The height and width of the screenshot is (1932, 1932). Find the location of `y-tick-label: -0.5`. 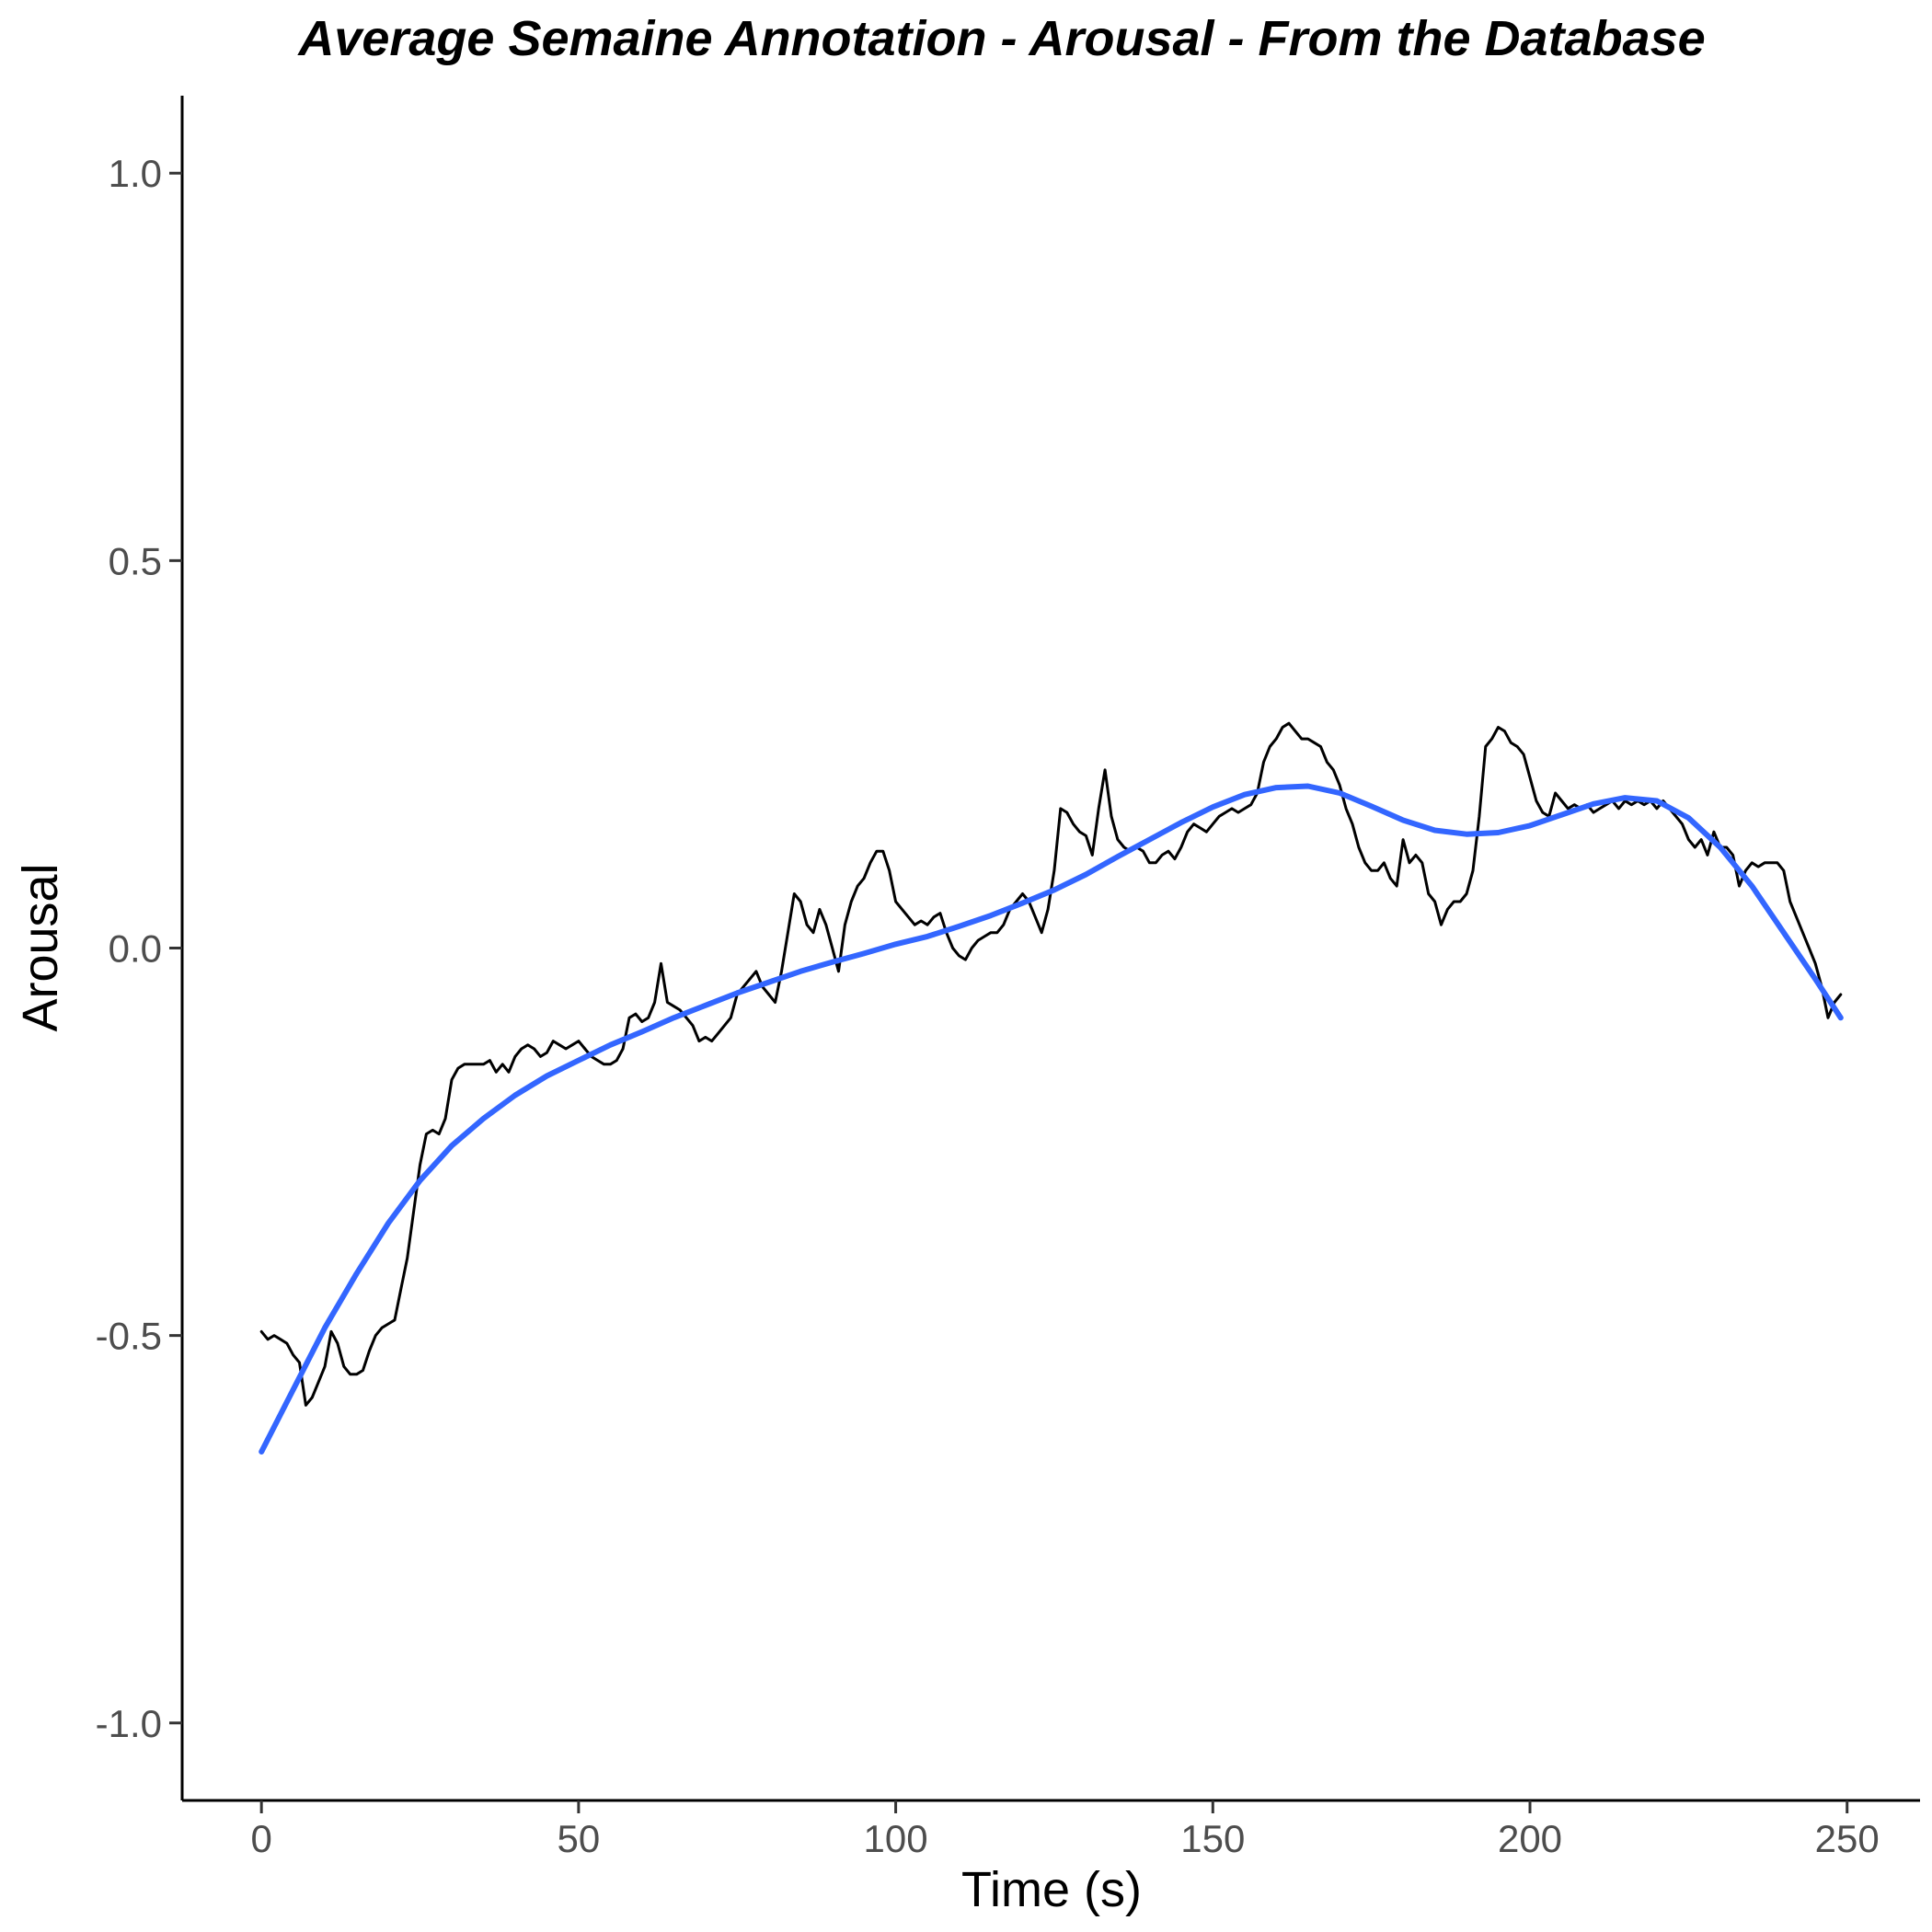

y-tick-label: -0.5 is located at coordinates (129, 1336).